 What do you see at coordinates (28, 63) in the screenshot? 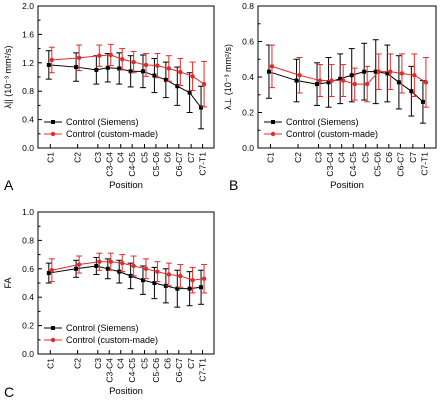
I see `y-tick-label: 1.2` at bounding box center [28, 63].